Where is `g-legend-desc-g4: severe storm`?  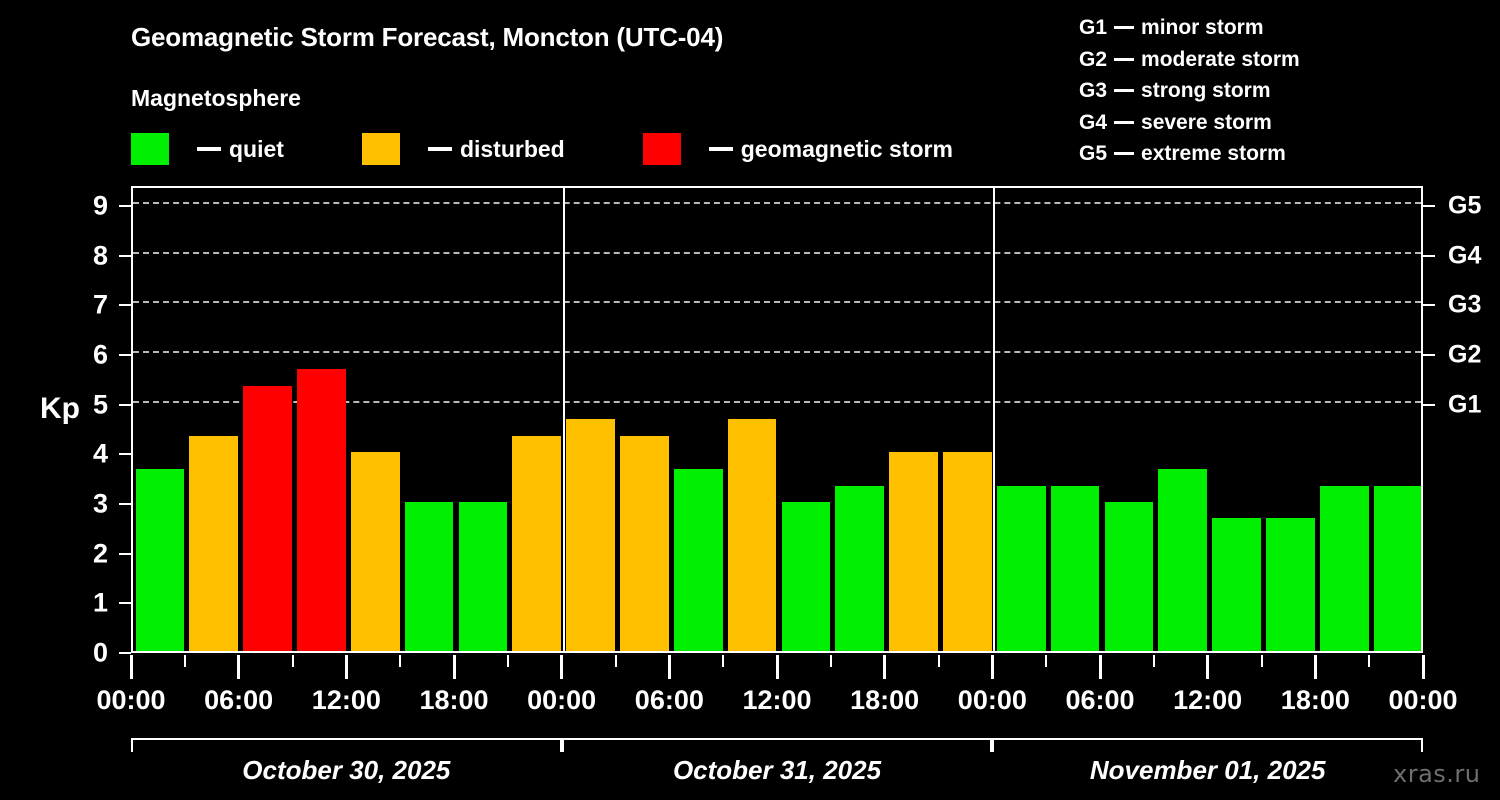
g-legend-desc-g4: severe storm is located at coordinates (1206, 122).